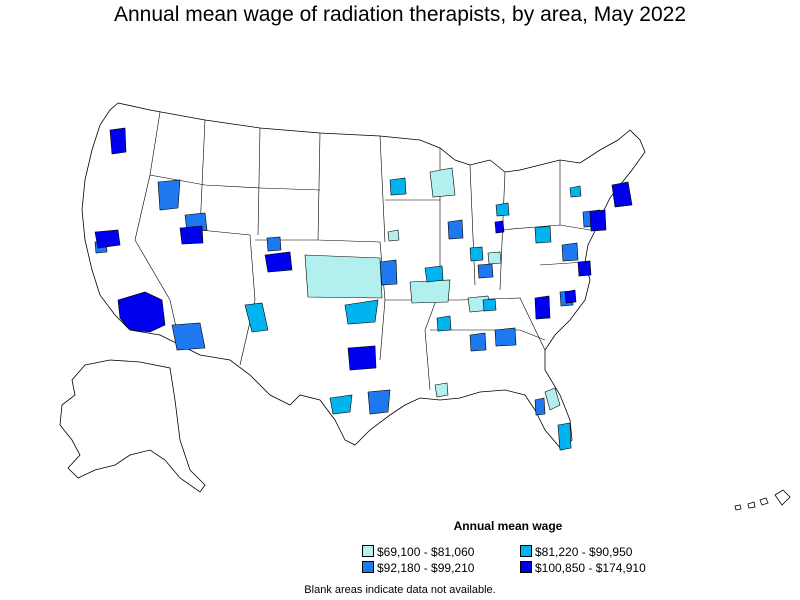  What do you see at coordinates (400, 590) in the screenshot?
I see `map-note: Blank areas indicate data not available.` at bounding box center [400, 590].